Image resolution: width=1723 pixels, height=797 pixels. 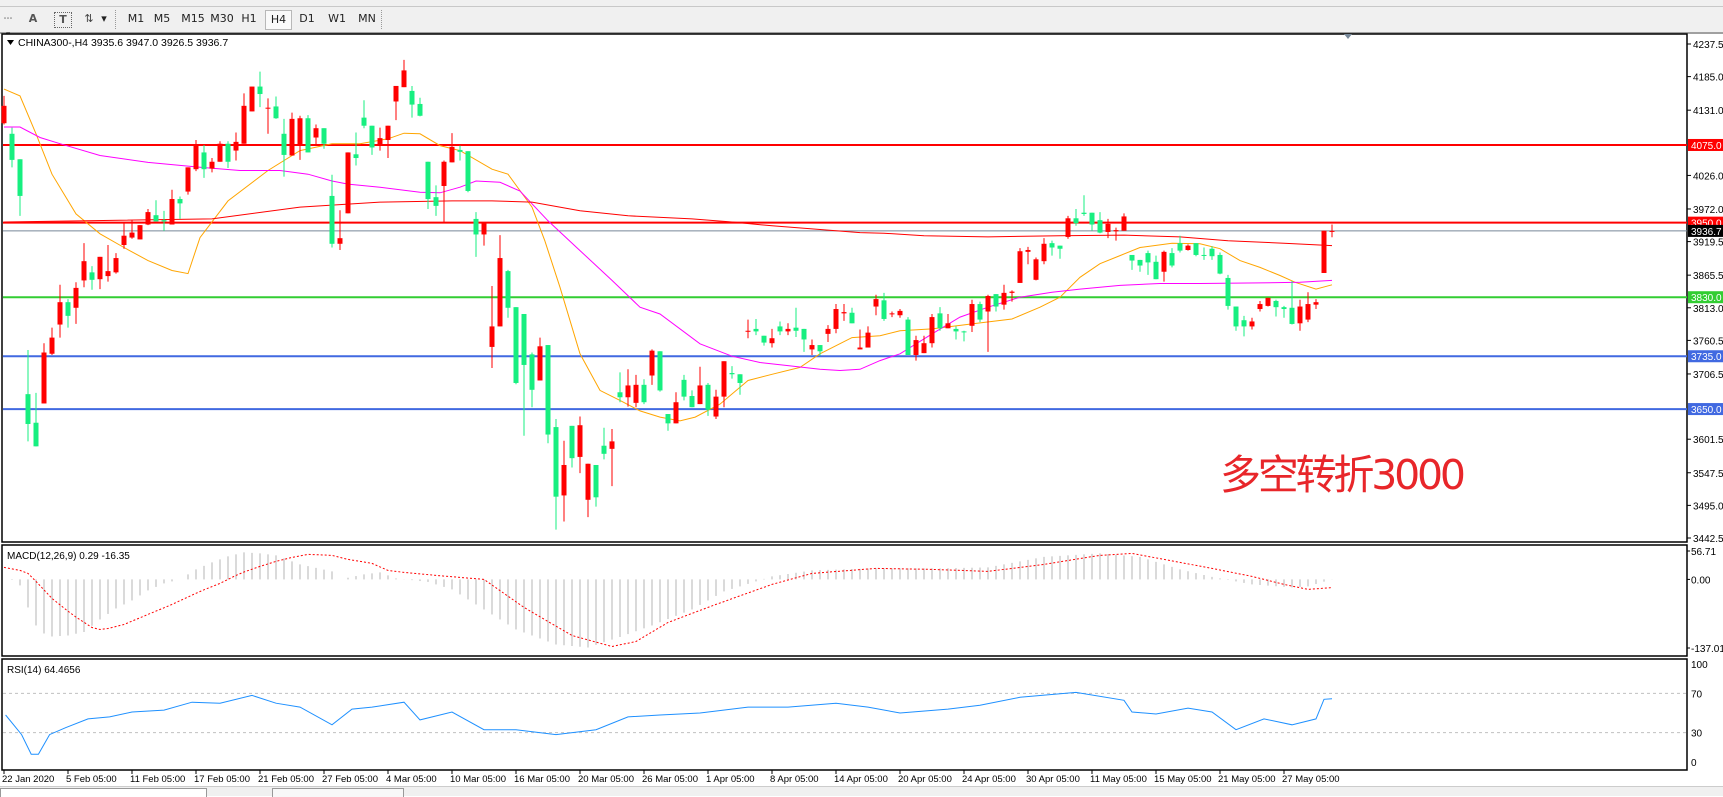 What do you see at coordinates (222, 18) in the screenshot?
I see `timeframe-m30: M30` at bounding box center [222, 18].